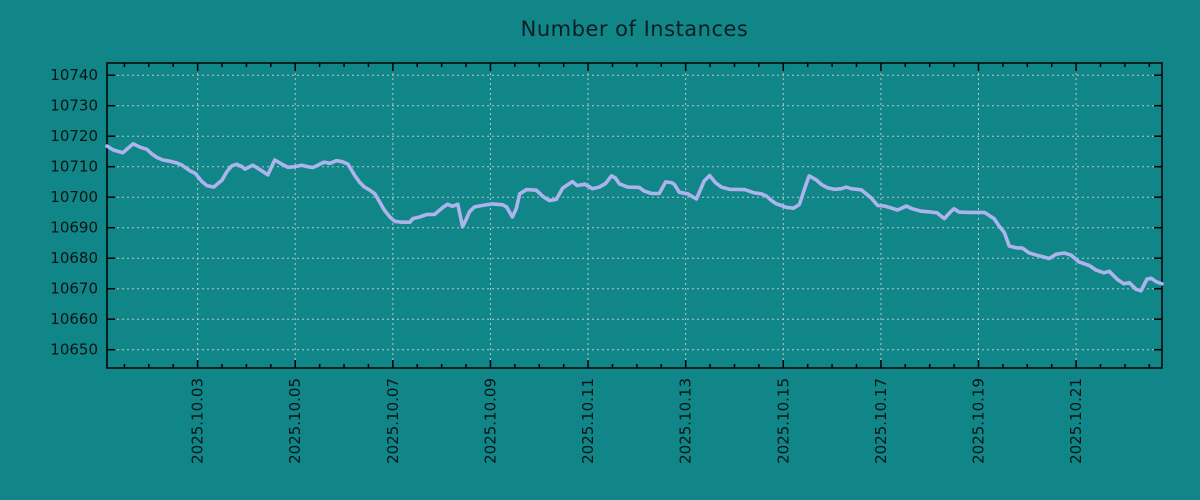 The height and width of the screenshot is (500, 1200). Describe the element at coordinates (198, 421) in the screenshot. I see `x-tick-label: 2025.10.03` at that location.